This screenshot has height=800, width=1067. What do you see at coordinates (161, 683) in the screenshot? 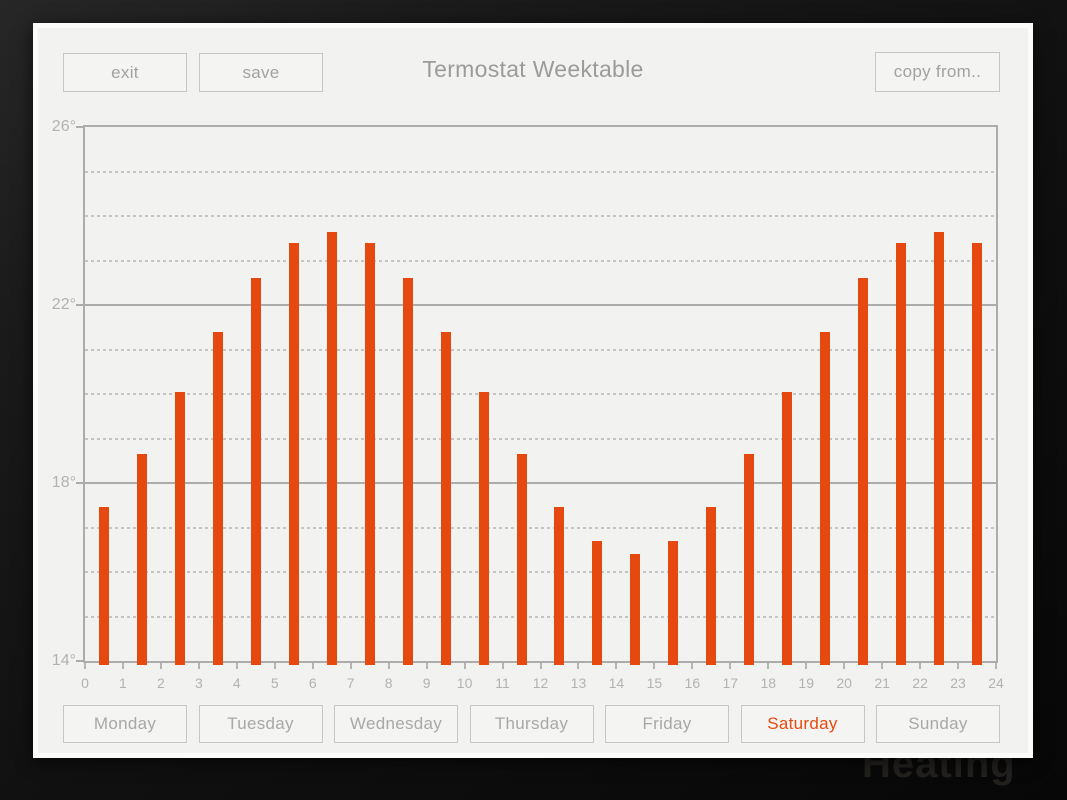
I see `x-axis-label-2: 2` at bounding box center [161, 683].